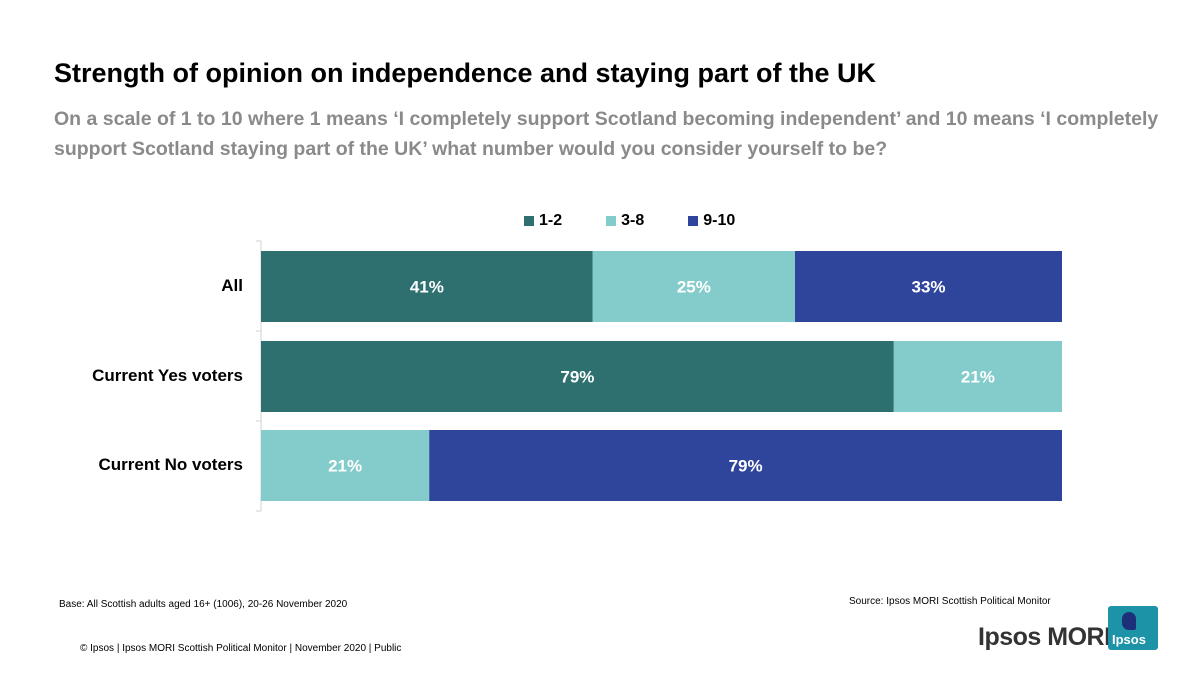 Image resolution: width=1200 pixels, height=675 pixels. I want to click on legend-label-9-10: 9-10, so click(719, 220).